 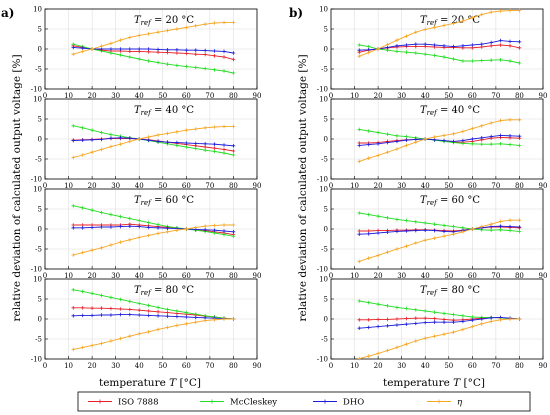 What do you see at coordinates (354, 186) in the screenshot?
I see `x-tick-label: 10` at bounding box center [354, 186].